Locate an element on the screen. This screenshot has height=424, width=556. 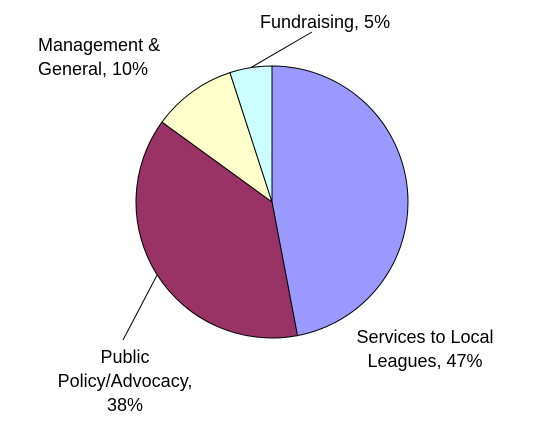
label-fundraising: Fundraising, 5% is located at coordinates (350, 22).